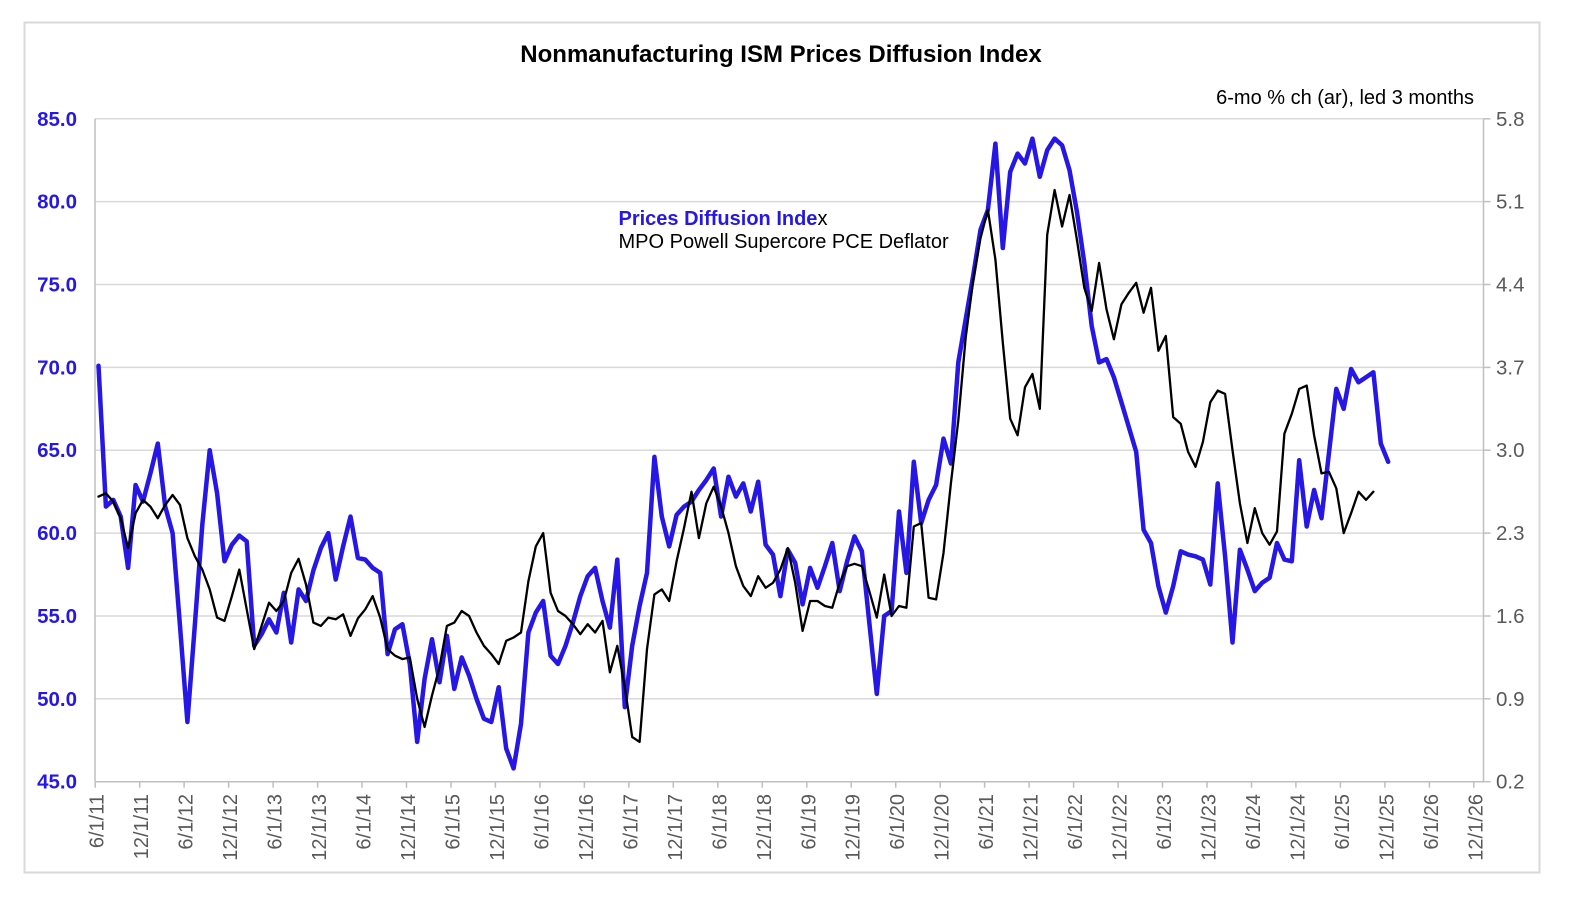  What do you see at coordinates (1510, 119) in the screenshot?
I see `svg-text: 5.8` at bounding box center [1510, 119].